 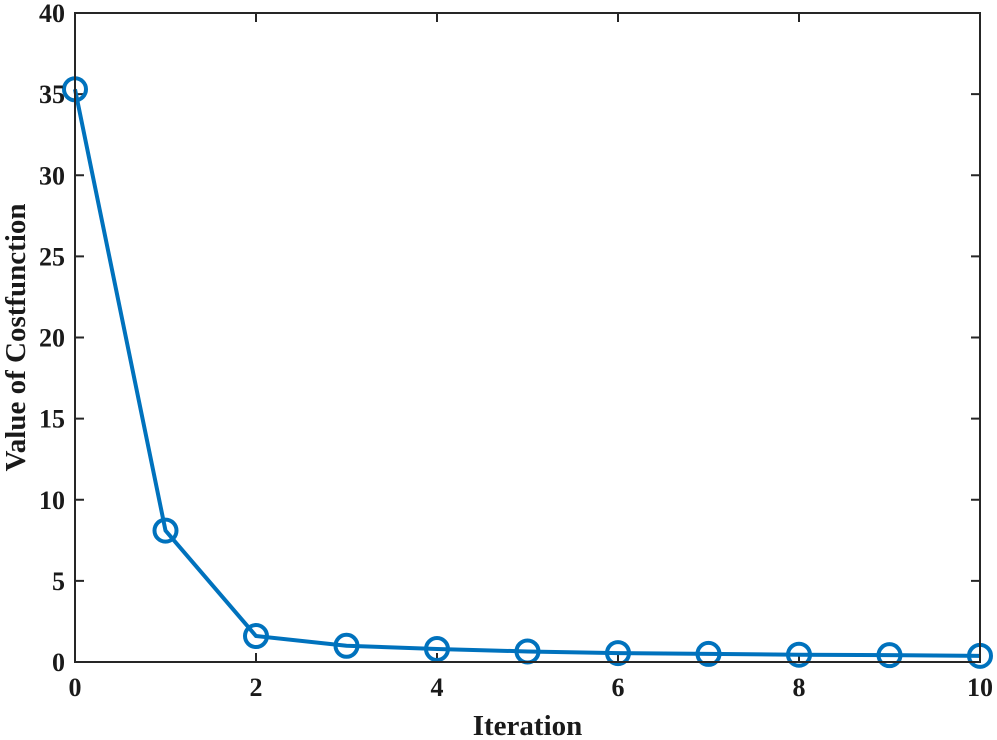 What do you see at coordinates (52, 500) in the screenshot?
I see `y-tick-label: 10` at bounding box center [52, 500].